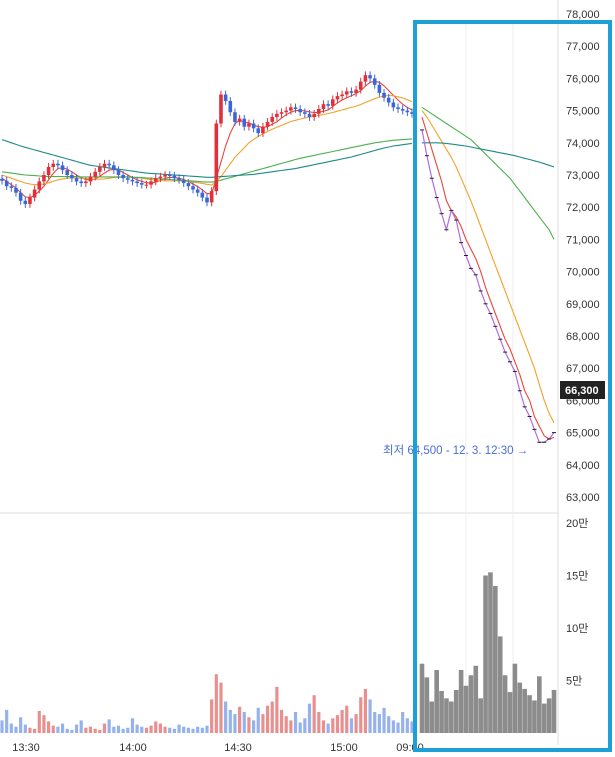 Image resolution: width=615 pixels, height=757 pixels. I want to click on price-tick-label: 68,000, so click(583, 337).